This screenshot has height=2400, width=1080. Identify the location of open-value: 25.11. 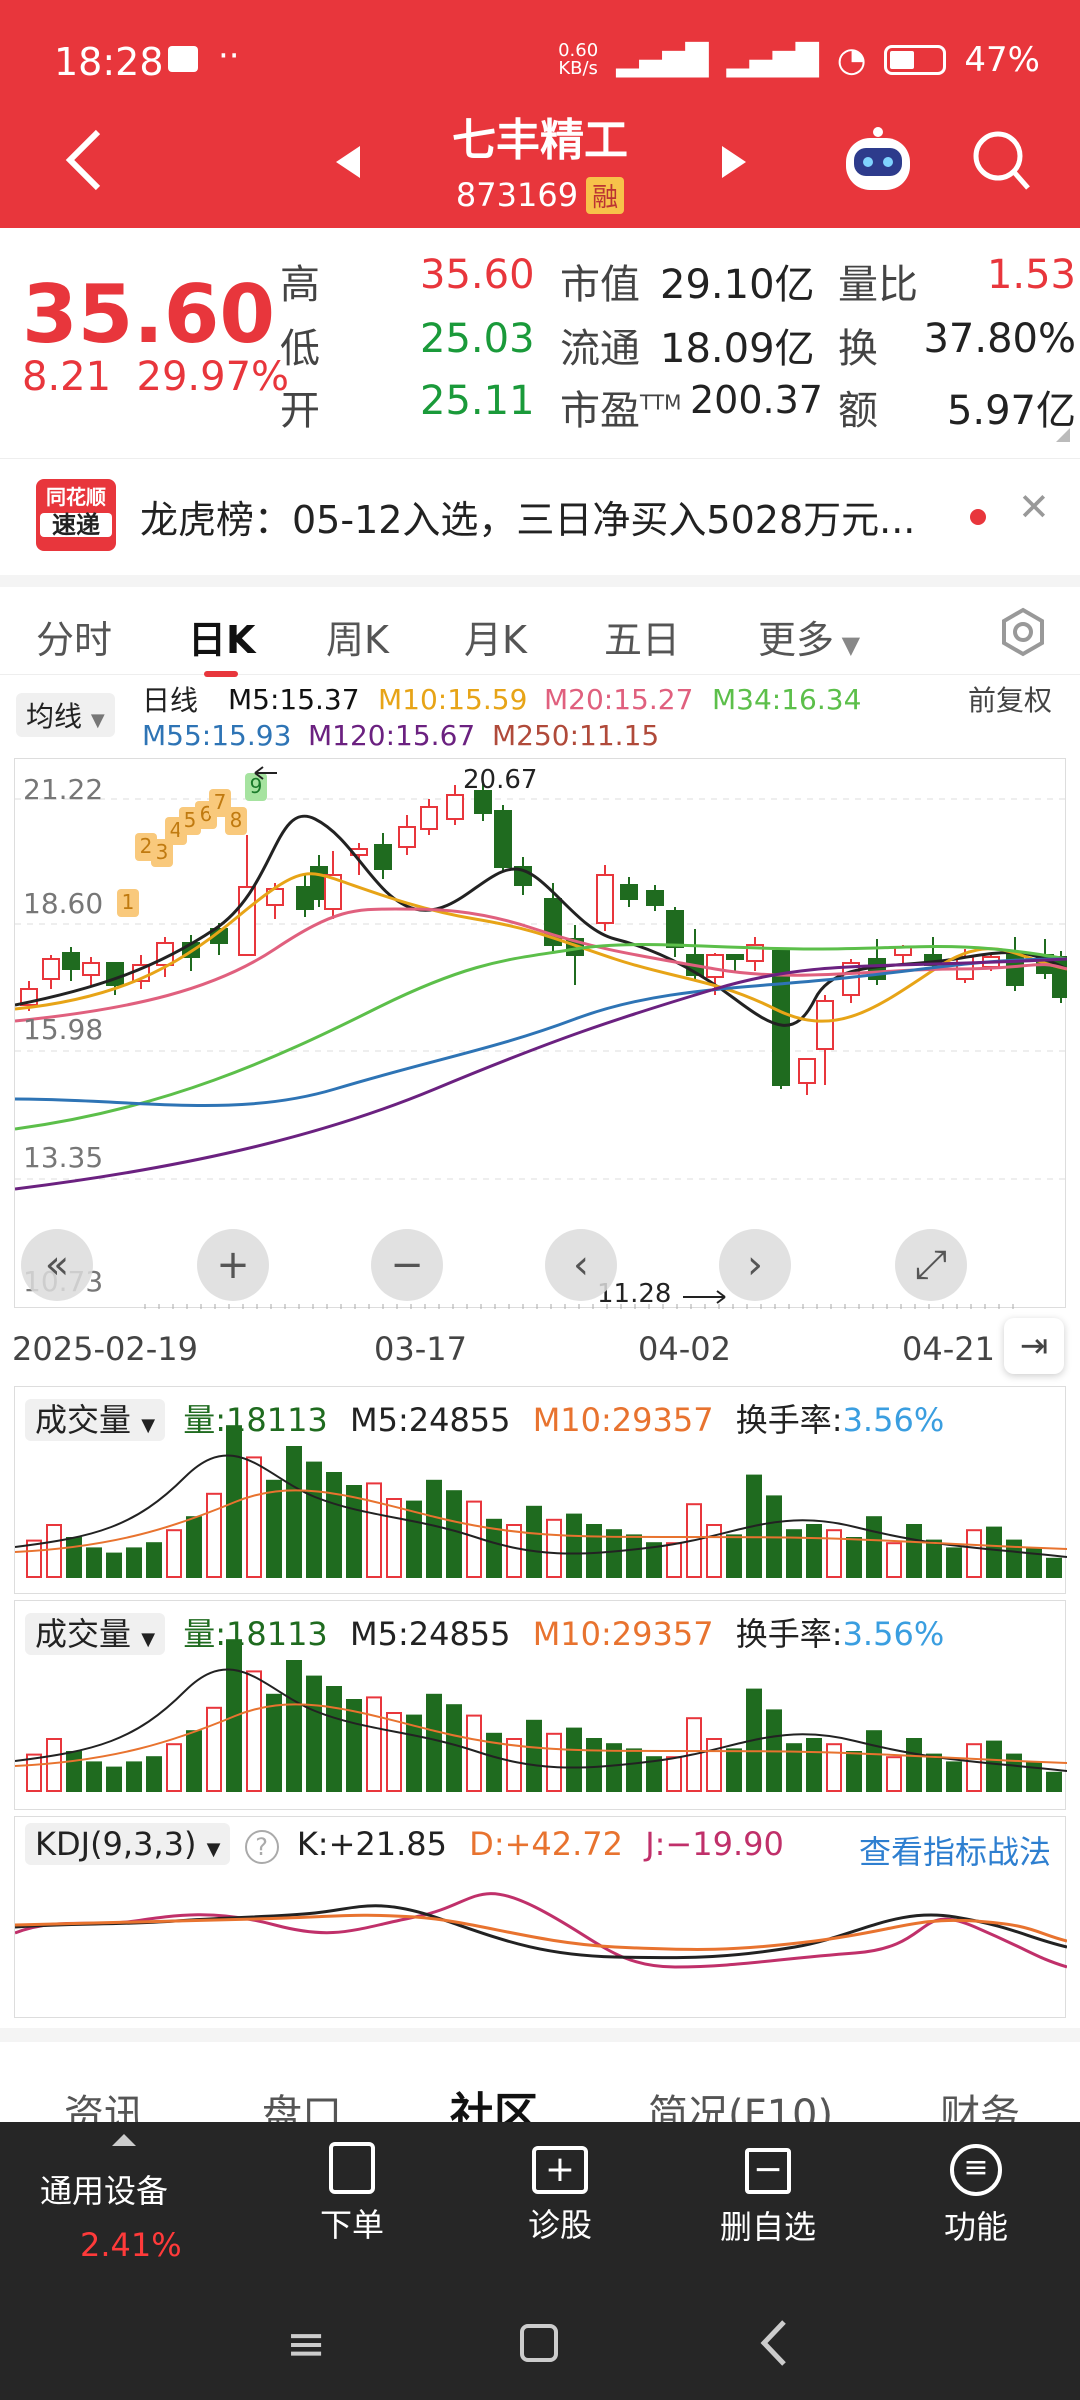
(477, 401).